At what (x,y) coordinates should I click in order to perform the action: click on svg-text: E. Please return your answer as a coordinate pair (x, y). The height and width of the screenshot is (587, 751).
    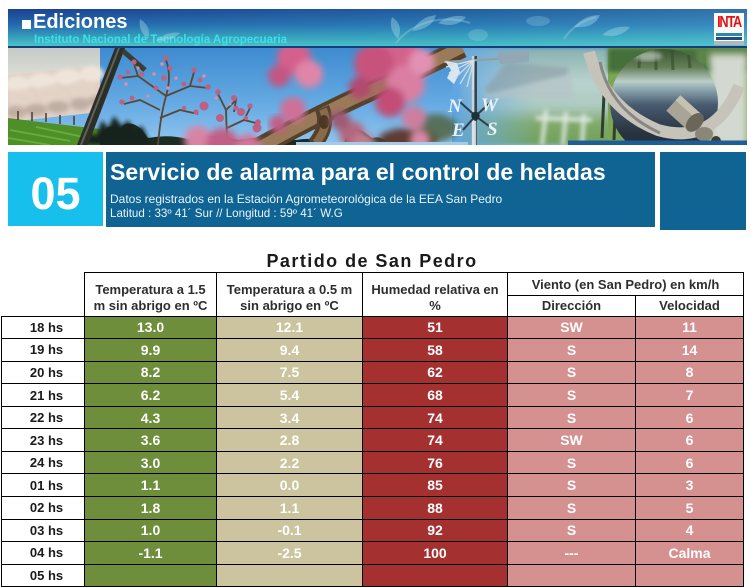
    Looking at the image, I should click on (458, 130).